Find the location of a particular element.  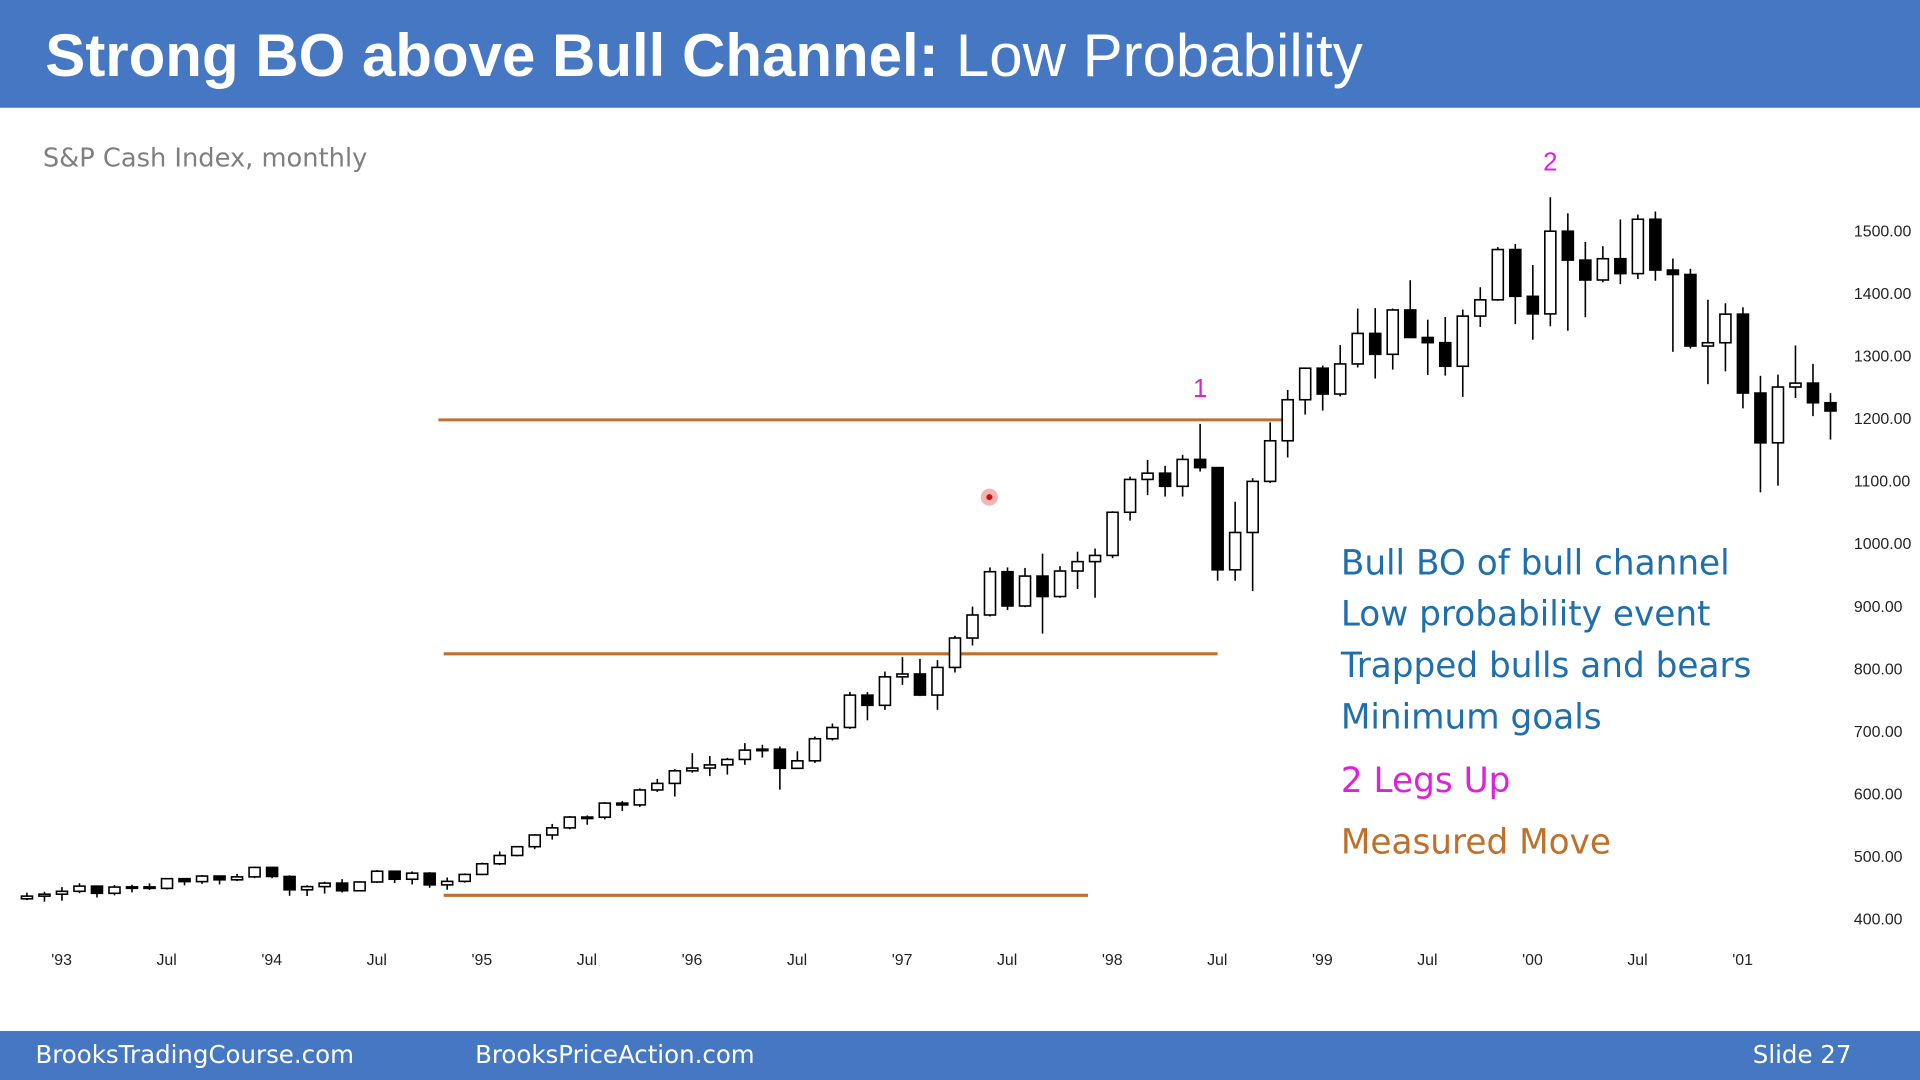

swing-label: 1 is located at coordinates (1200, 389).